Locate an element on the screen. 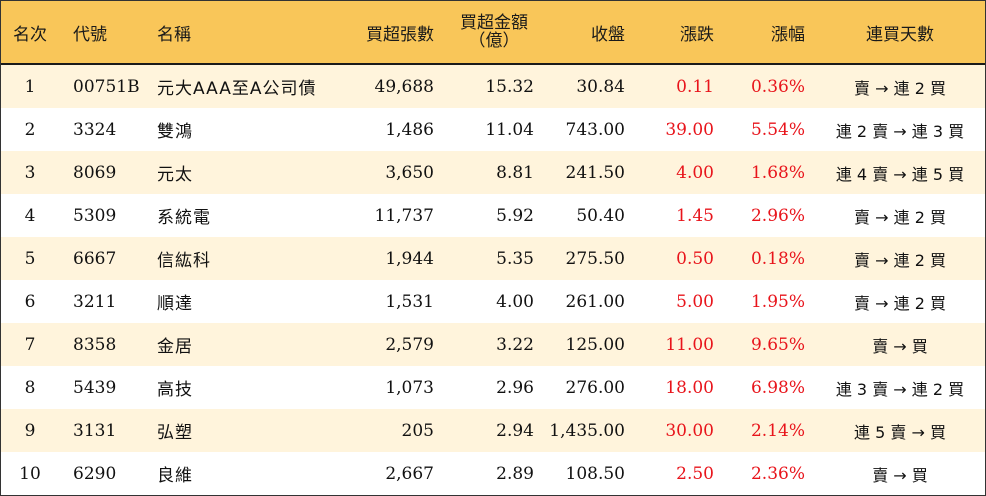  cell-pct: 0.18% is located at coordinates (777, 258).